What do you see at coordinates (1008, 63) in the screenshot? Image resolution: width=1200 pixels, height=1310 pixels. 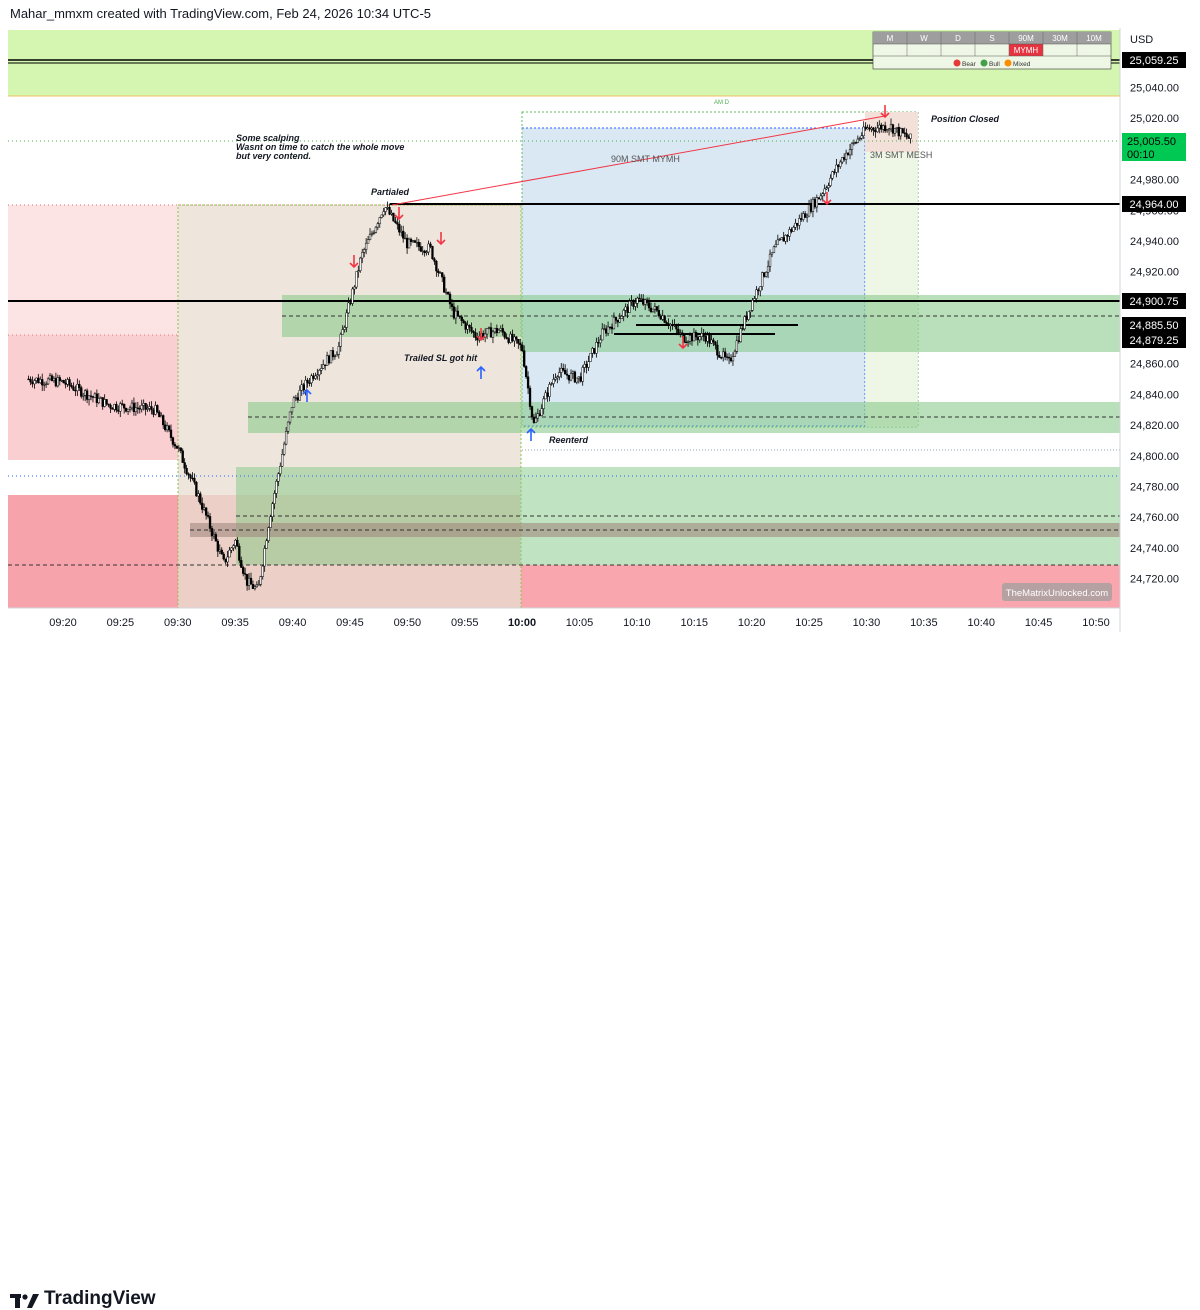 I see `mixed-dot-icon` at bounding box center [1008, 63].